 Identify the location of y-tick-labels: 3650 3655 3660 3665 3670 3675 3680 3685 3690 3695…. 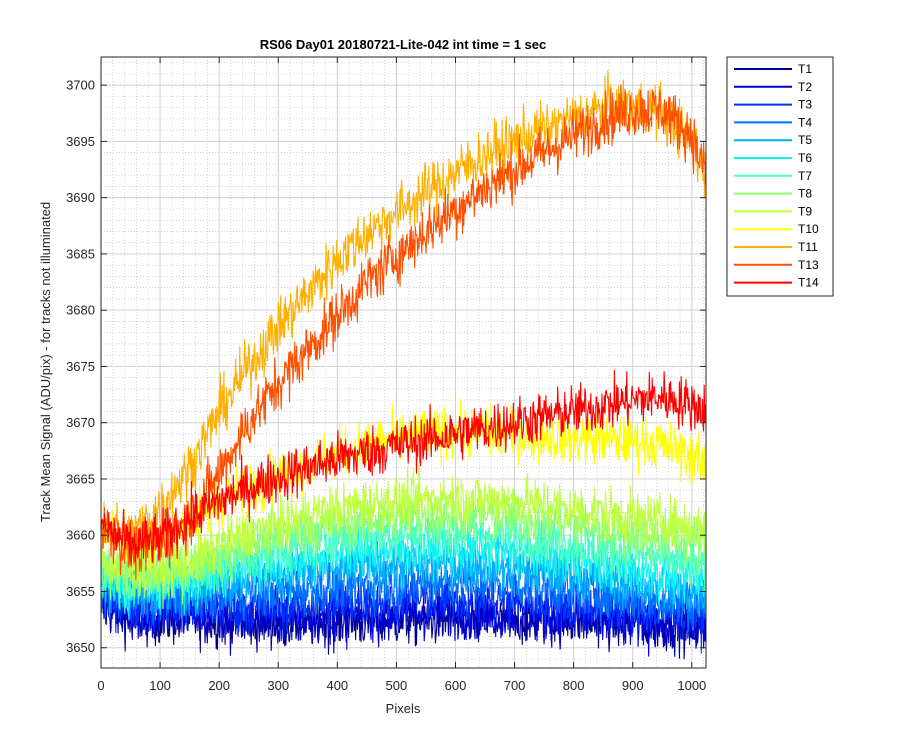
(80, 367).